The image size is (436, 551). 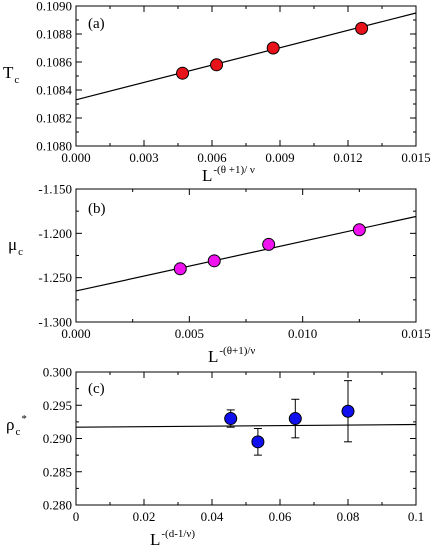 What do you see at coordinates (57, 471) in the screenshot?
I see `y-tick-label: 0.285` at bounding box center [57, 471].